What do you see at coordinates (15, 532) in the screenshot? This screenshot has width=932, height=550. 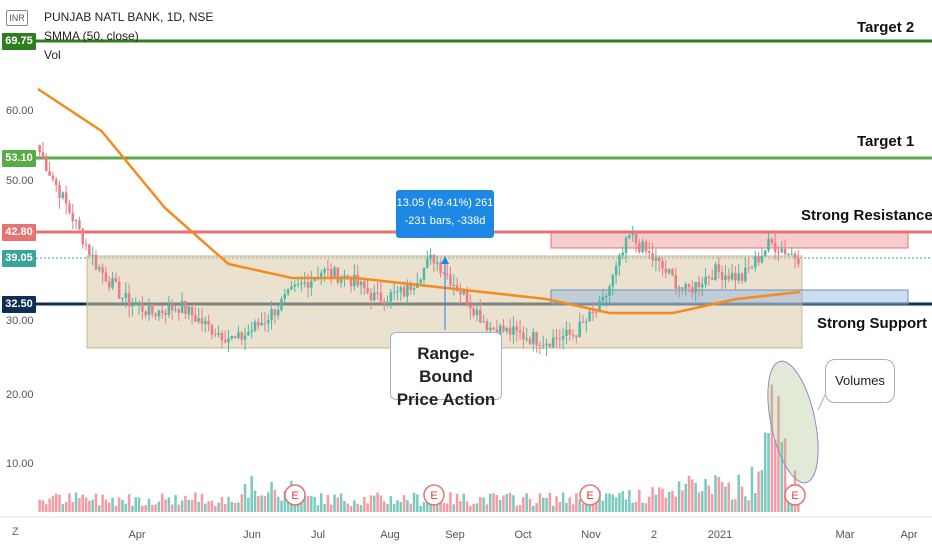 I see `z-button: Z` at bounding box center [15, 532].